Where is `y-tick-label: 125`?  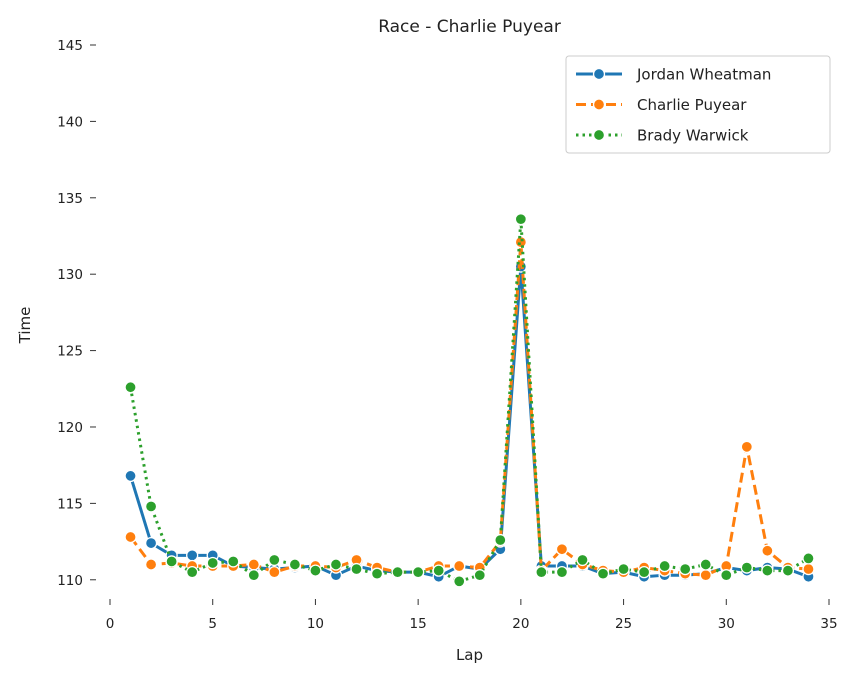 y-tick-label: 125 is located at coordinates (70, 352).